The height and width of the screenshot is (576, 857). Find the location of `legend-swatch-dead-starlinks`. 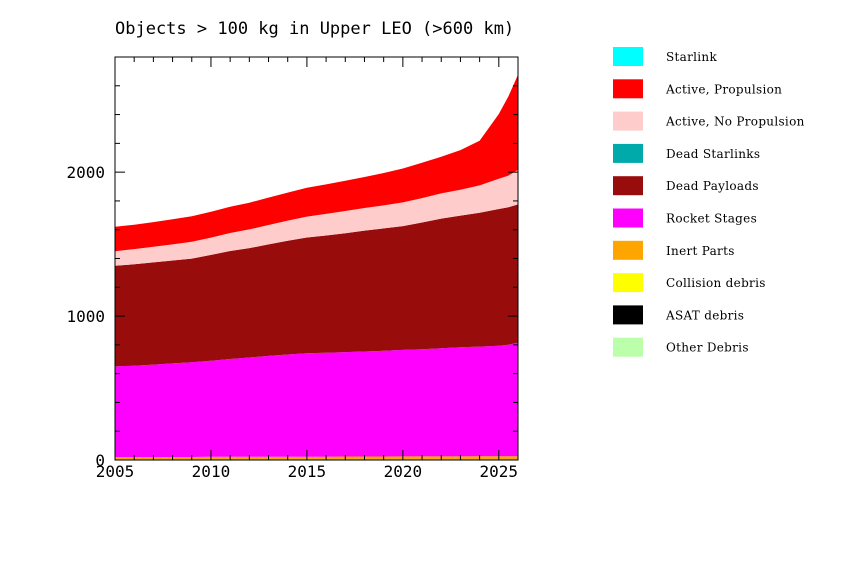

legend-swatch-dead-starlinks is located at coordinates (628, 153).